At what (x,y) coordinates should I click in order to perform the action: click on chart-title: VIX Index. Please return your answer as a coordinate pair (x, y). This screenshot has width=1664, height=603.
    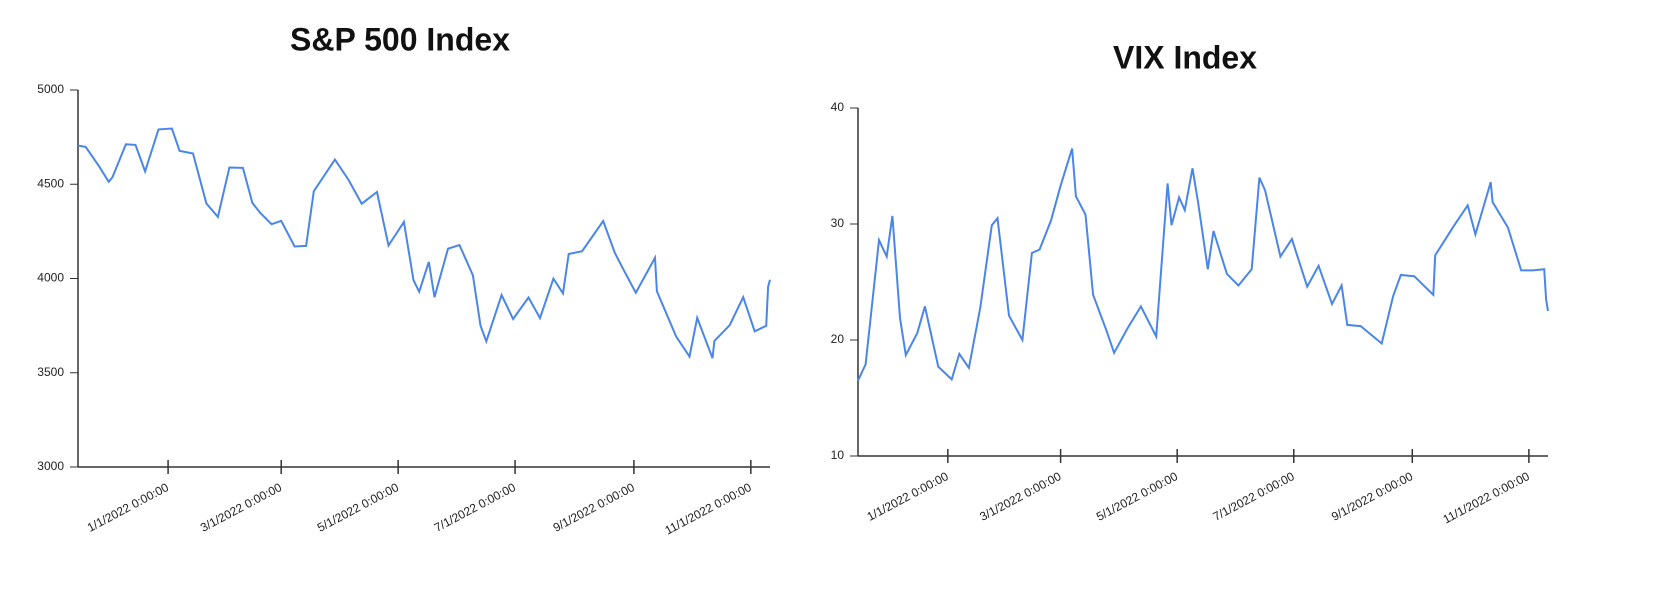
    Looking at the image, I should click on (1185, 57).